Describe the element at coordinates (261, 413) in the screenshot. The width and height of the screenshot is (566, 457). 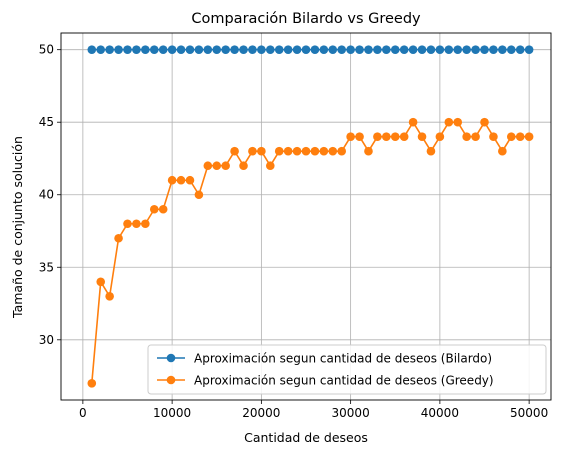
I see `x-tick-label: 20000` at that location.